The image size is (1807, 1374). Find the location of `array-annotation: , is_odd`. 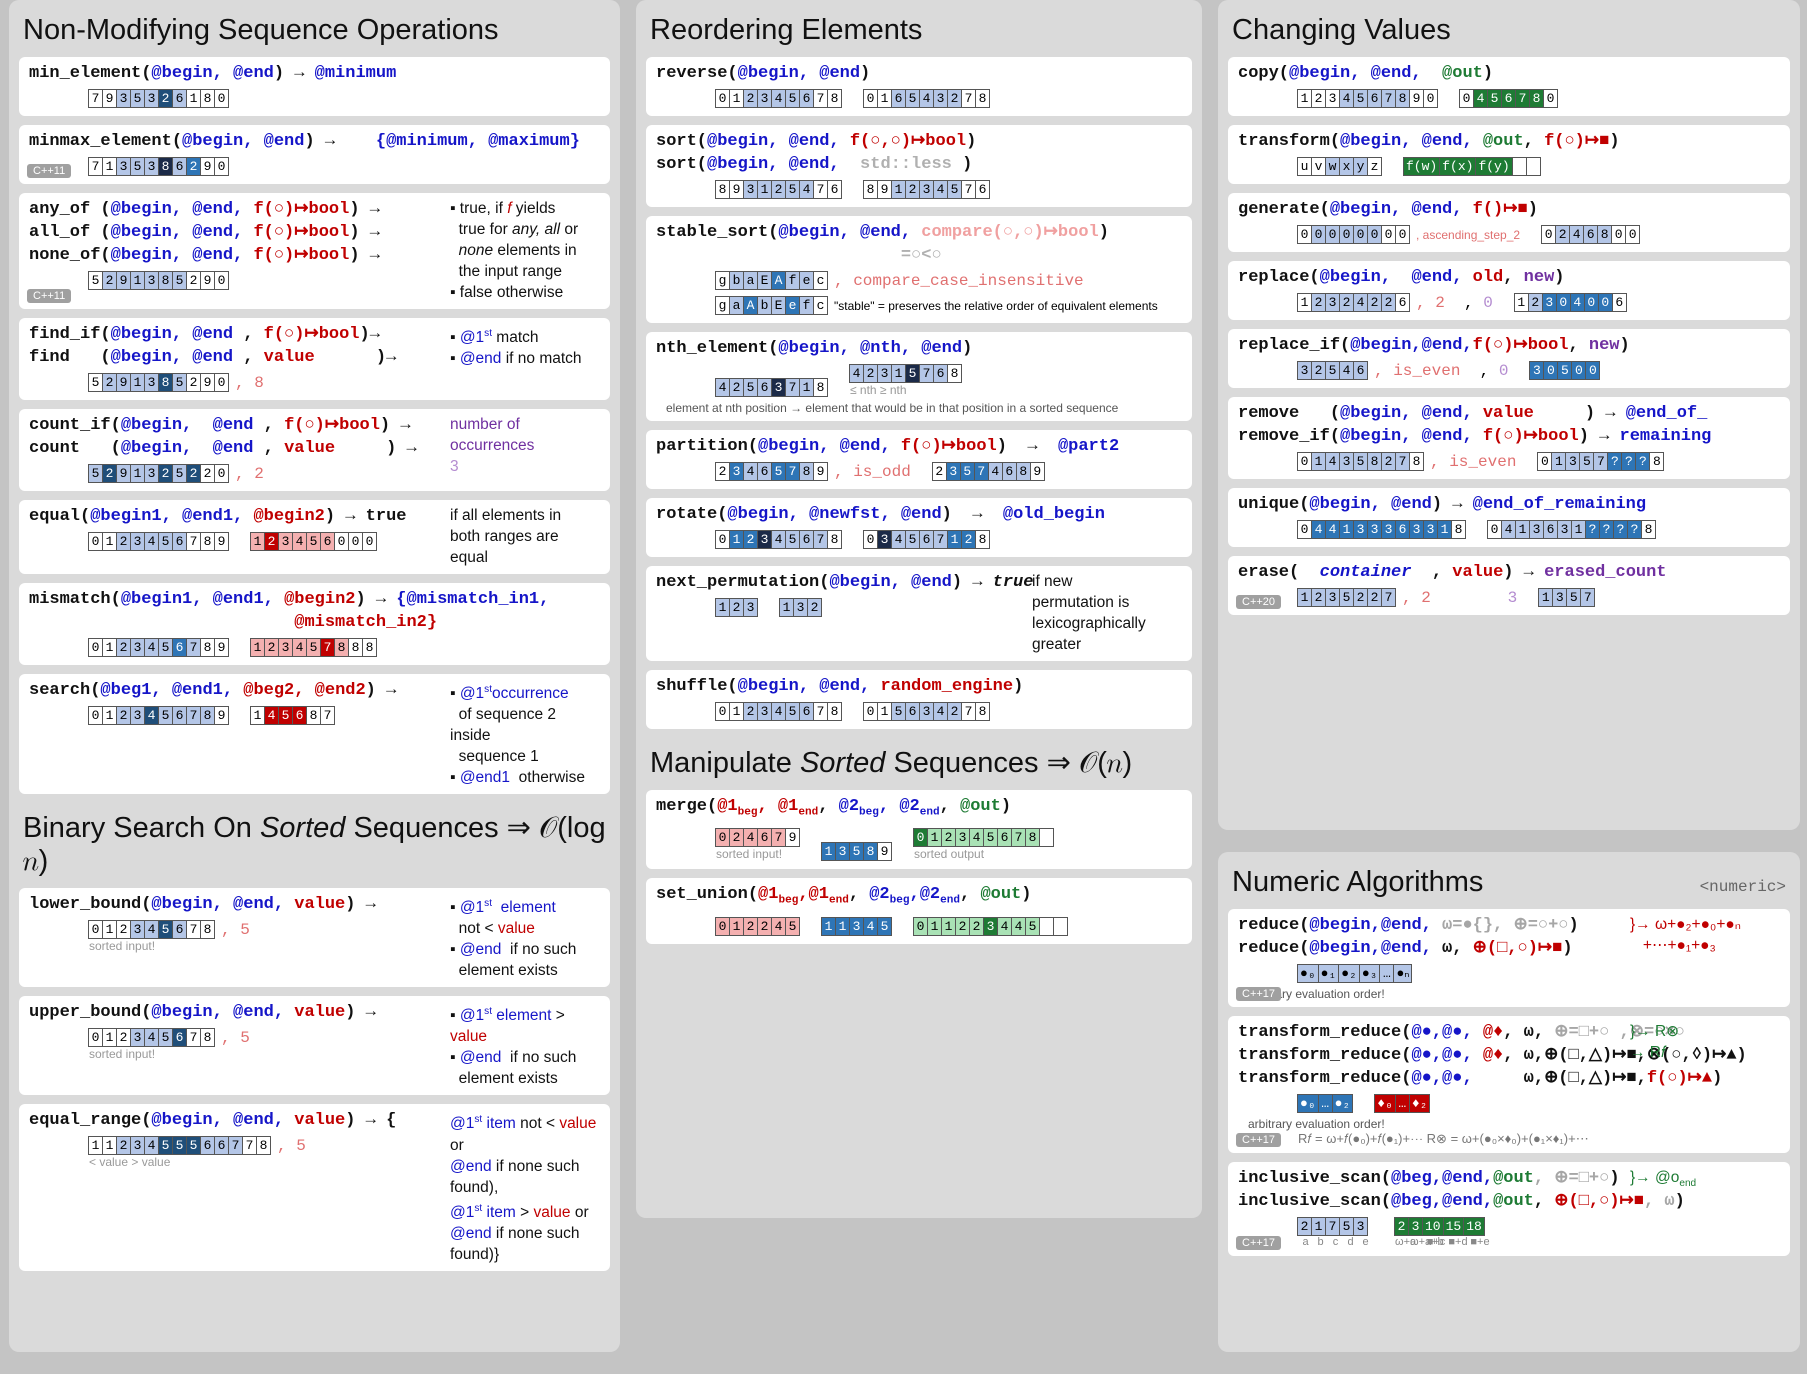

array-annotation: , is_odd is located at coordinates (872, 472).